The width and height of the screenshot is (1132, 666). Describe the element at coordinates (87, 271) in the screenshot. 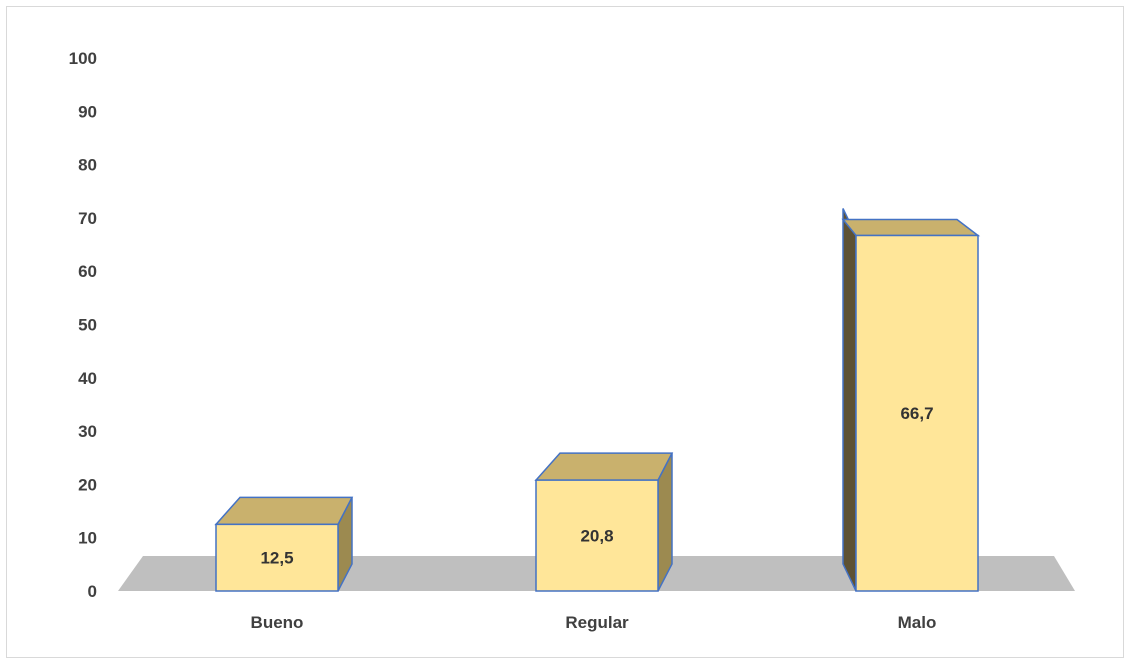

I see `y-tick-label: 60` at that location.